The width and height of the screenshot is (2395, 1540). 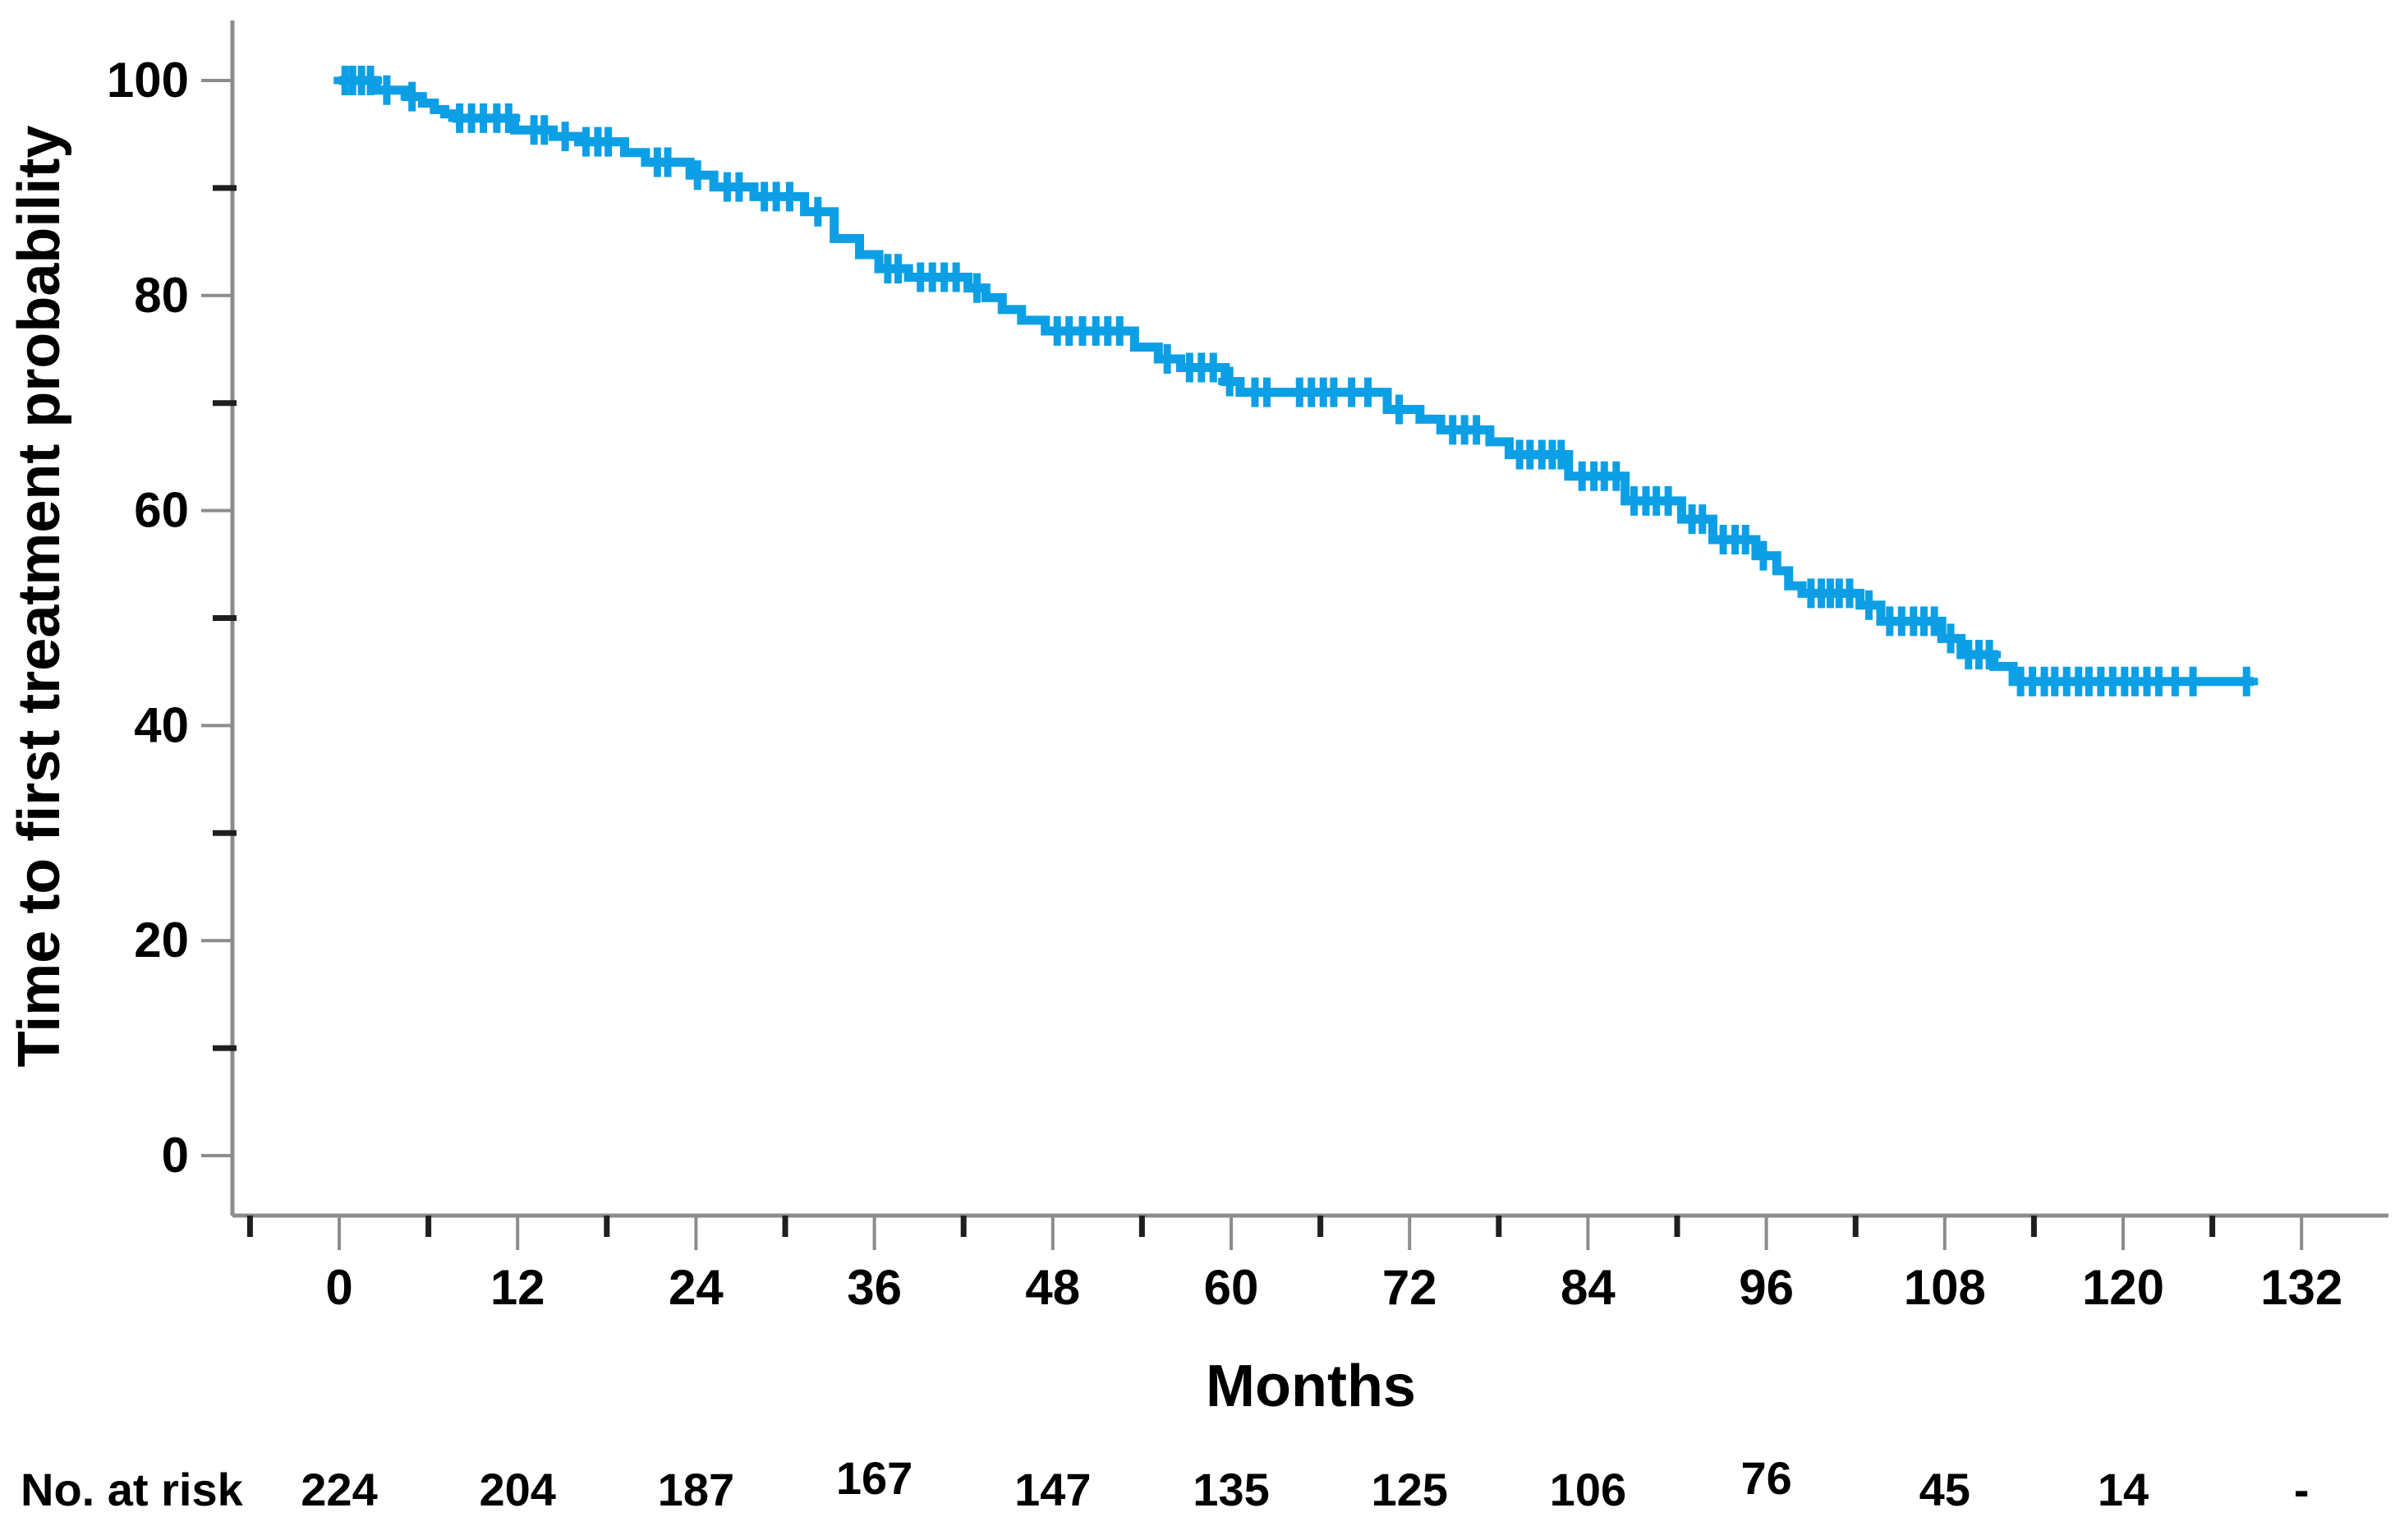 What do you see at coordinates (175, 1155) in the screenshot?
I see `y-tick-label: 0` at bounding box center [175, 1155].